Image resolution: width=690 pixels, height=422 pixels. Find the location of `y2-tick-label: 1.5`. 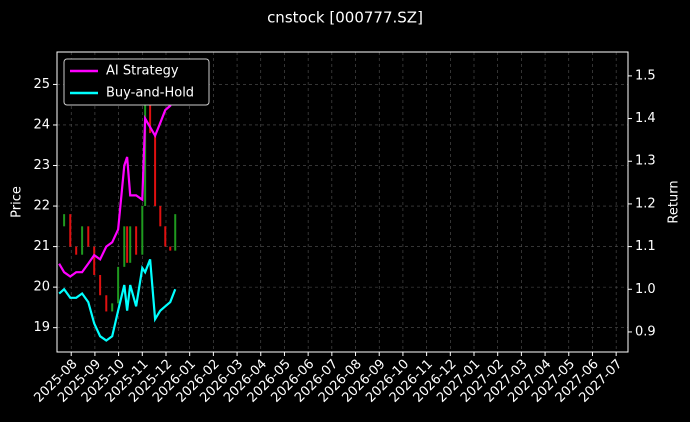

y2-tick-label: 1.5 is located at coordinates (645, 75).